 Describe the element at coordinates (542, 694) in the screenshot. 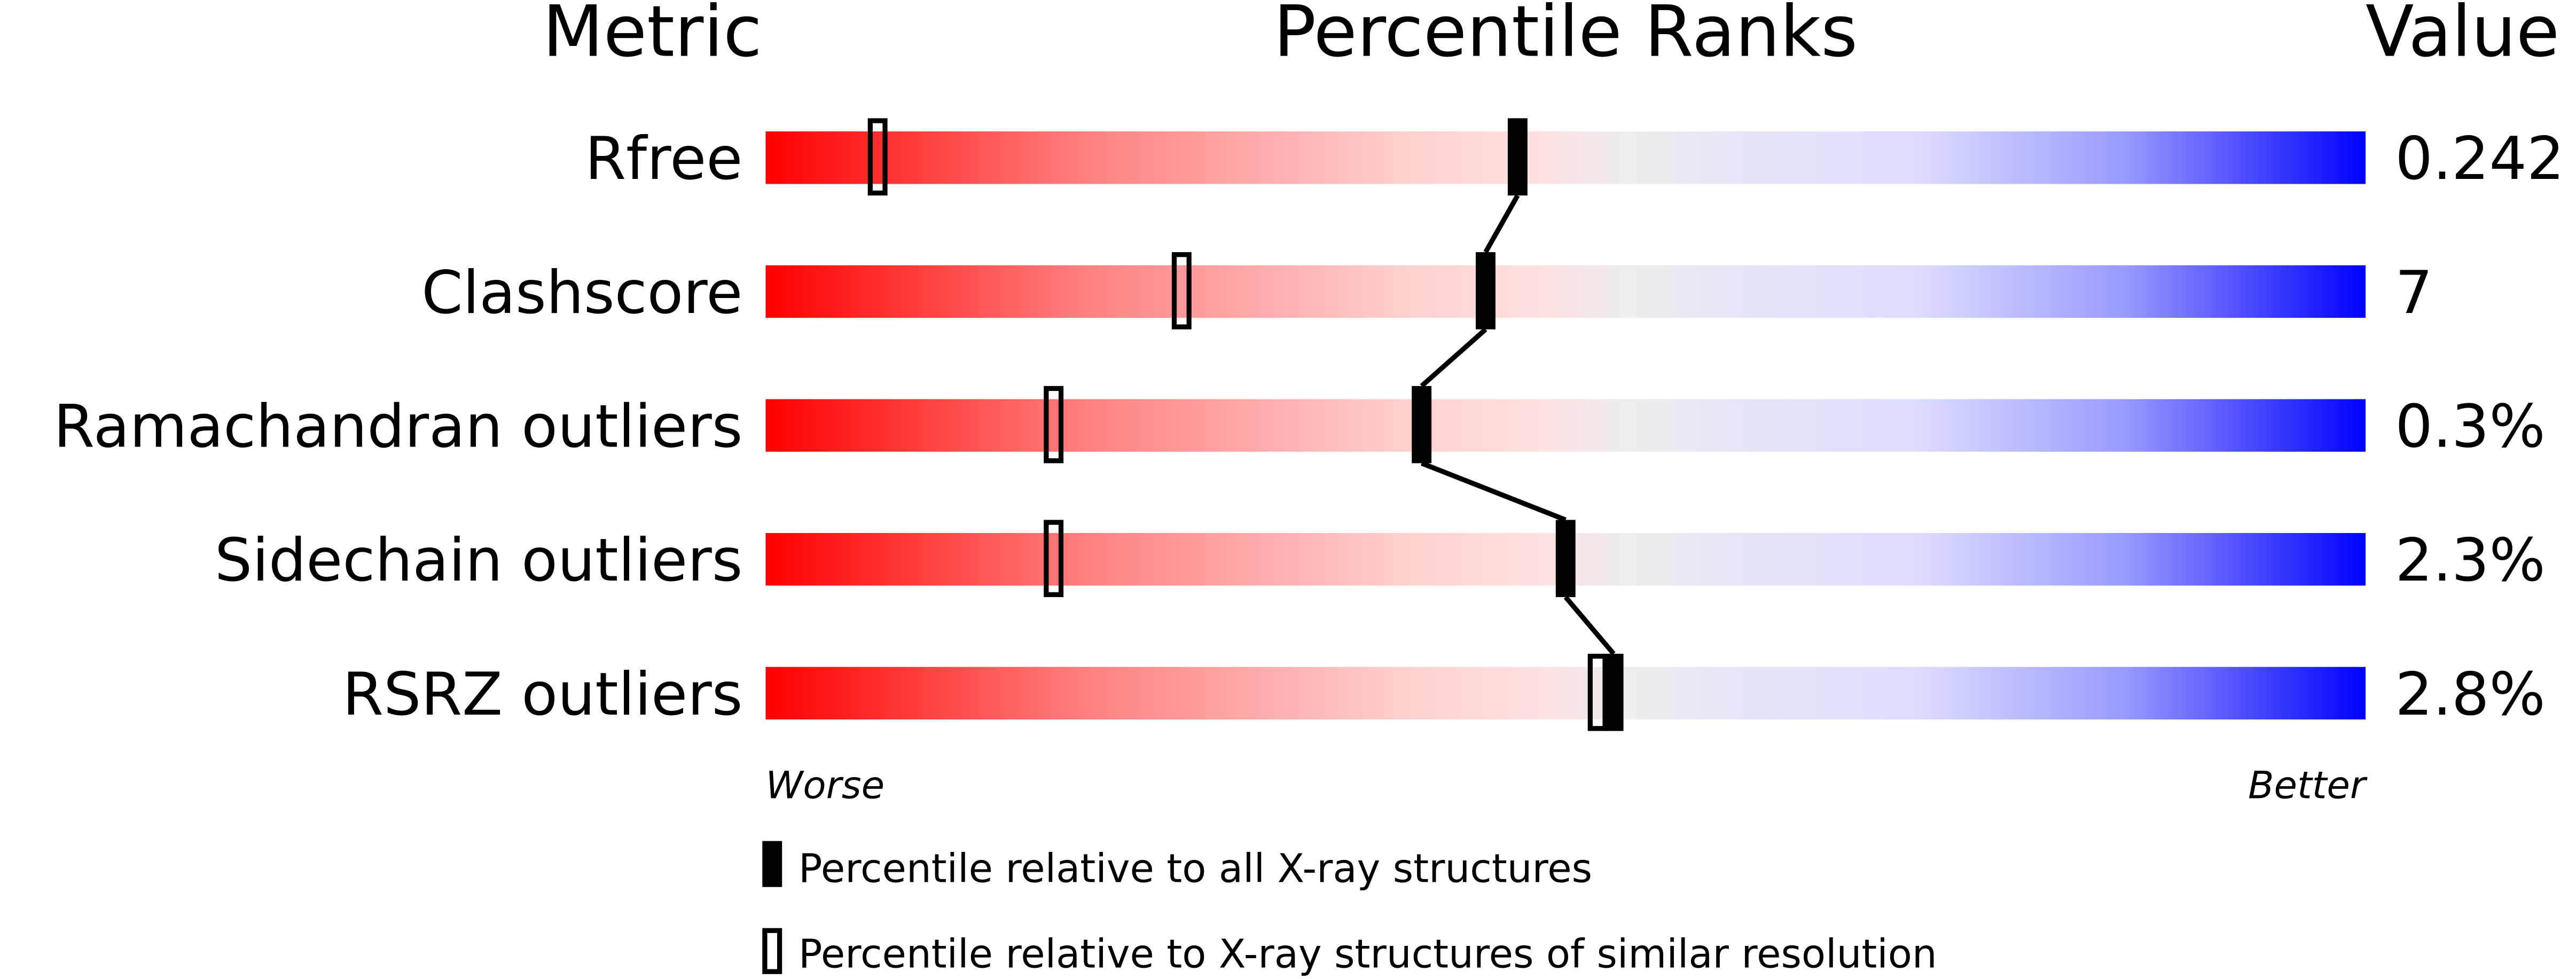

I see `metric-label: RSRZ outliers` at that location.